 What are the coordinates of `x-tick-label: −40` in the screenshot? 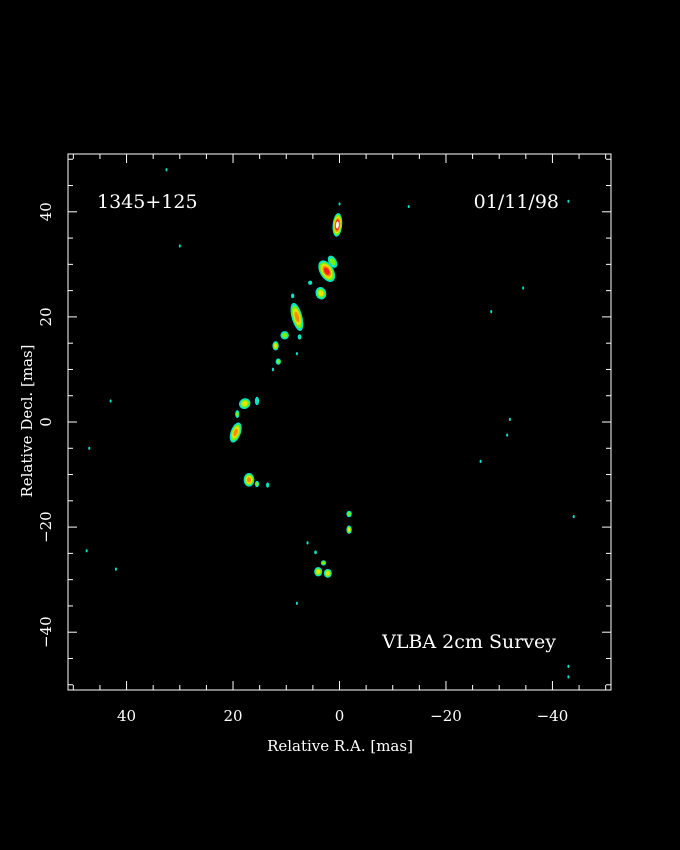 It's located at (553, 716).